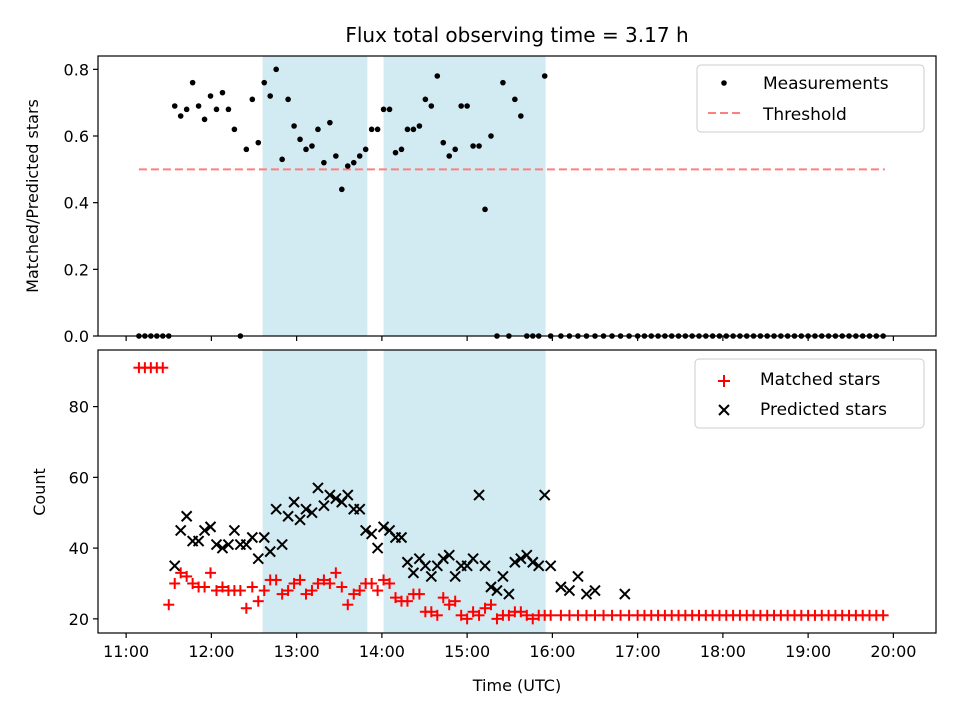 The image size is (960, 724). What do you see at coordinates (211, 651) in the screenshot?
I see `x-tick-label: 12:00` at bounding box center [211, 651].